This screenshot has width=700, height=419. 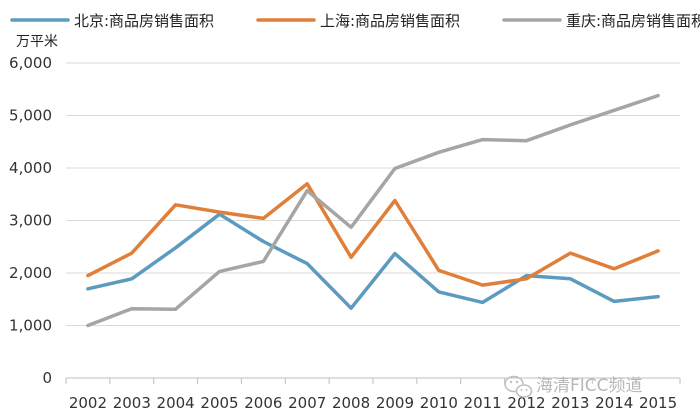 What do you see at coordinates (30, 326) in the screenshot?
I see `y-tick-label: 1,000` at bounding box center [30, 326].